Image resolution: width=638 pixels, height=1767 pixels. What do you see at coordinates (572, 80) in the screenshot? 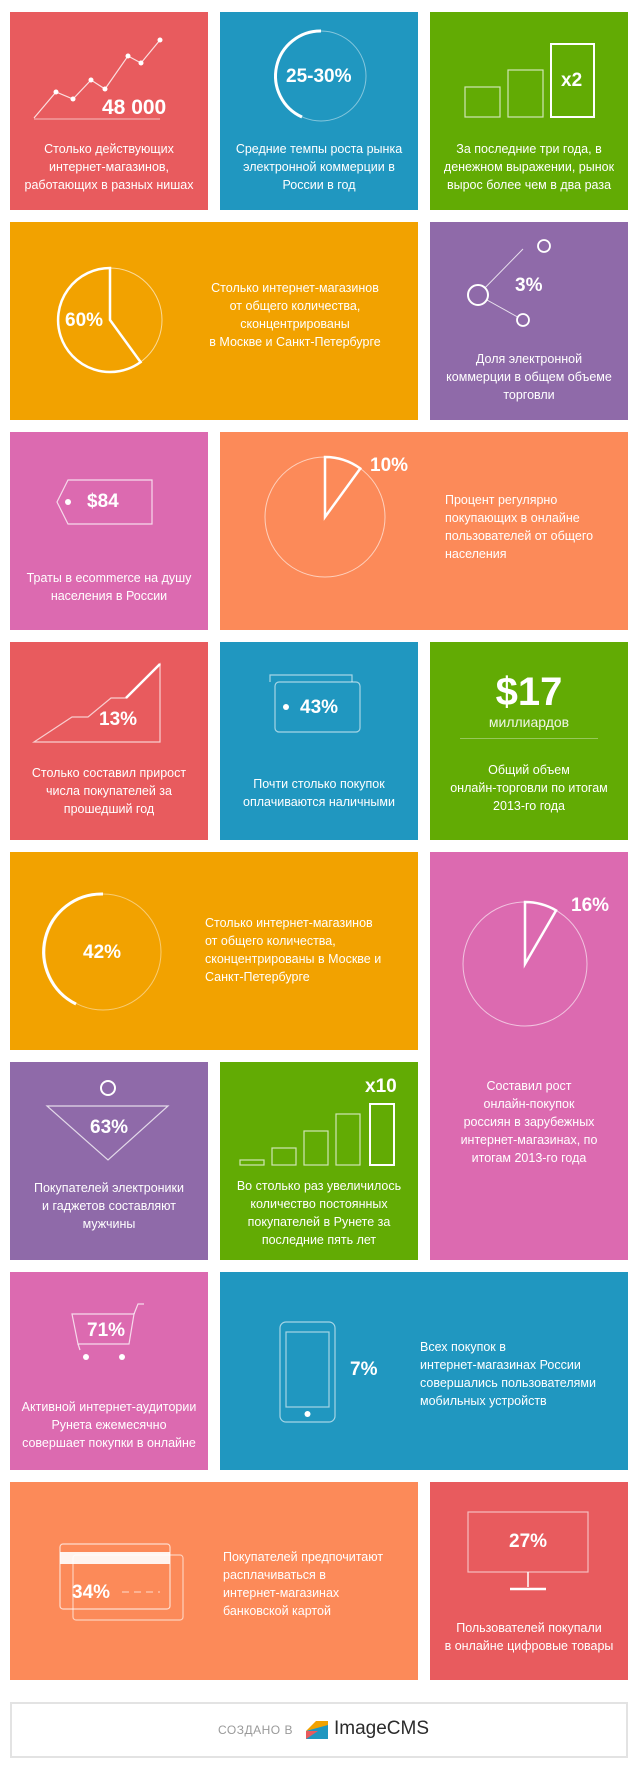
I see `stat-value: x2` at bounding box center [572, 80].